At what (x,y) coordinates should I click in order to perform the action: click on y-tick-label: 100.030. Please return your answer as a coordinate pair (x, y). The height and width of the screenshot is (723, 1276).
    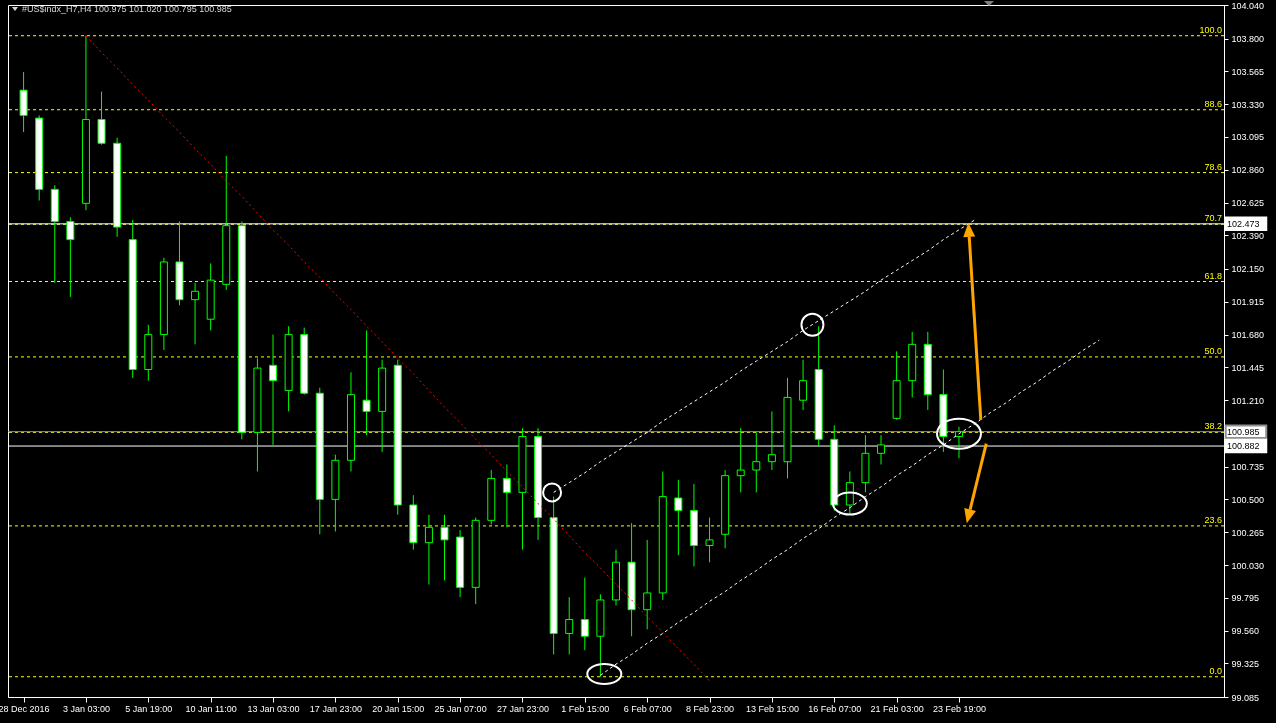
    Looking at the image, I should click on (1248, 565).